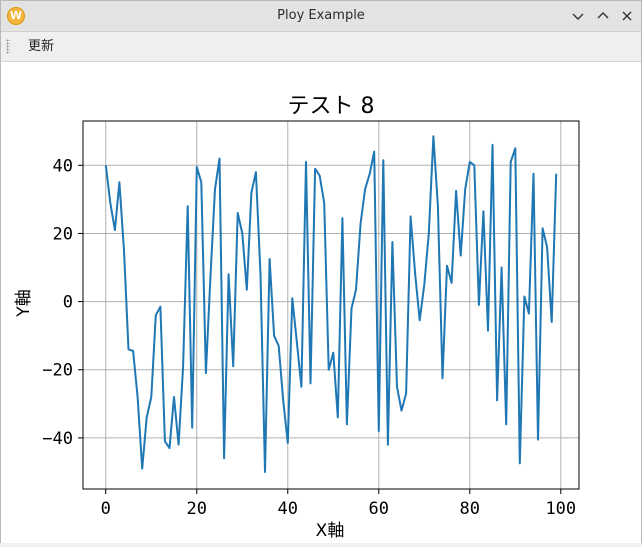 Image resolution: width=642 pixels, height=547 pixels. I want to click on x-tick-label: 0, so click(106, 509).